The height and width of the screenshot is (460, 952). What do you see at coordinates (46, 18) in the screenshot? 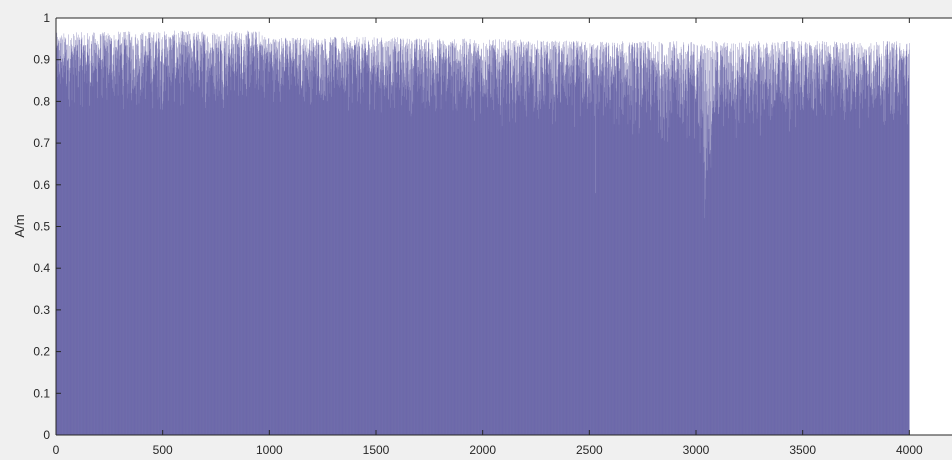
I see `y-tick-label: 1` at bounding box center [46, 18].